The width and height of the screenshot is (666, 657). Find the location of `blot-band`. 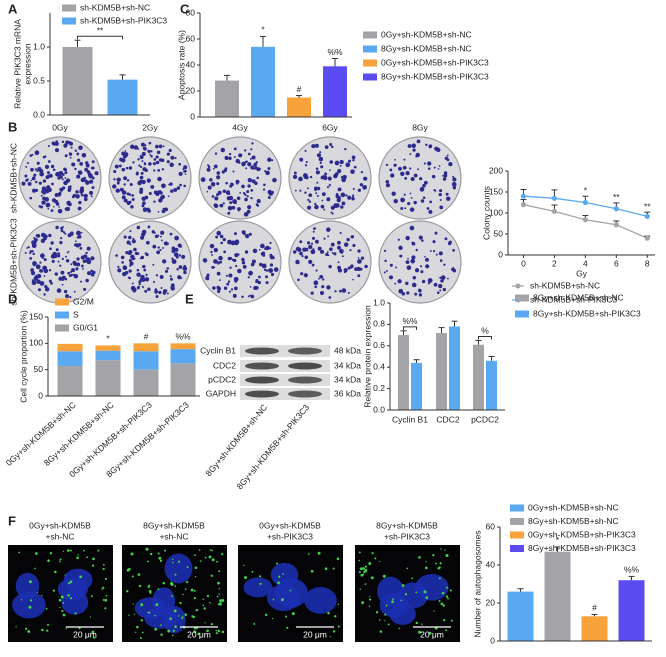

blot-band is located at coordinates (262, 380).